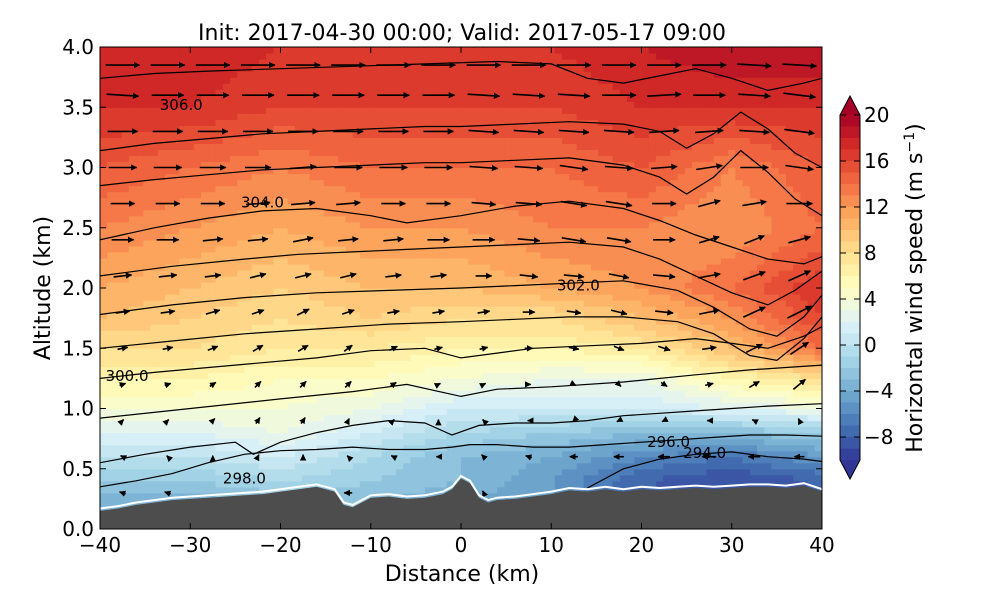 This screenshot has width=1000, height=600. What do you see at coordinates (821, 545) in the screenshot?
I see `x-tick-label: 40` at bounding box center [821, 545].